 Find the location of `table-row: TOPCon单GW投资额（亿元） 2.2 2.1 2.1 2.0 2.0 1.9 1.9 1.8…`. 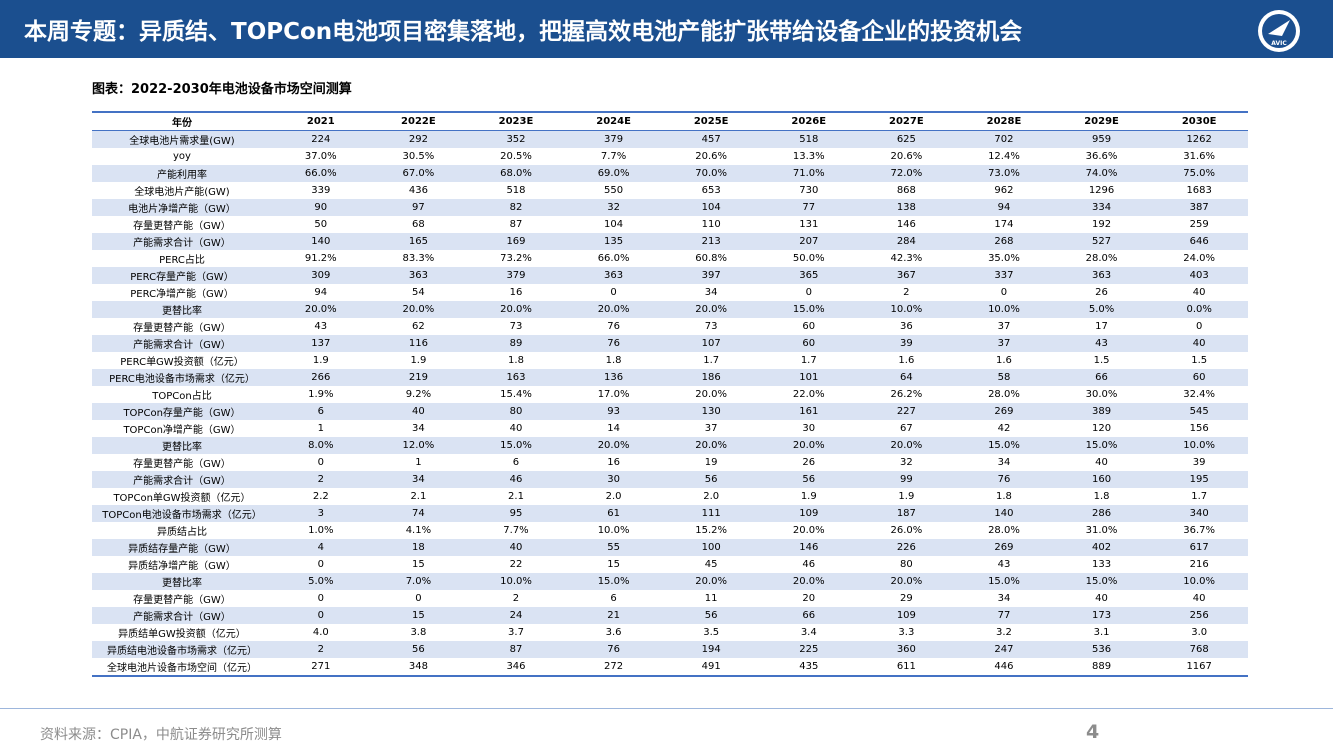

table-row: TOPCon单GW投资额（亿元） 2.2 2.1 2.1 2.0 2.0 1.9 1.9 1.8… is located at coordinates (670, 496).